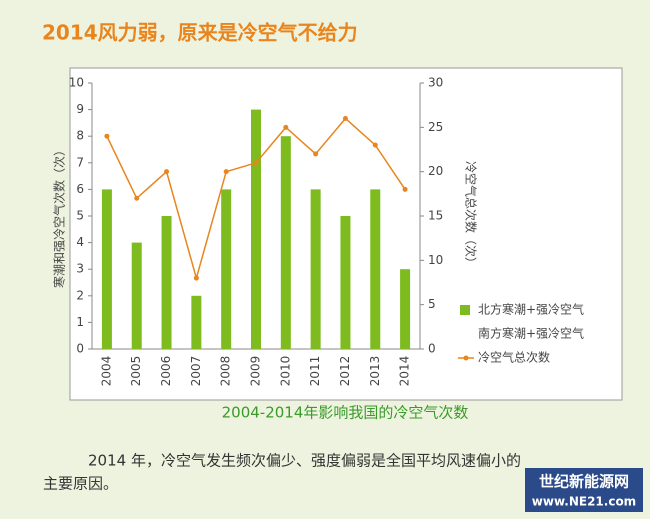 The image size is (650, 519). What do you see at coordinates (466, 358) in the screenshot?
I see `legend-dot` at bounding box center [466, 358].